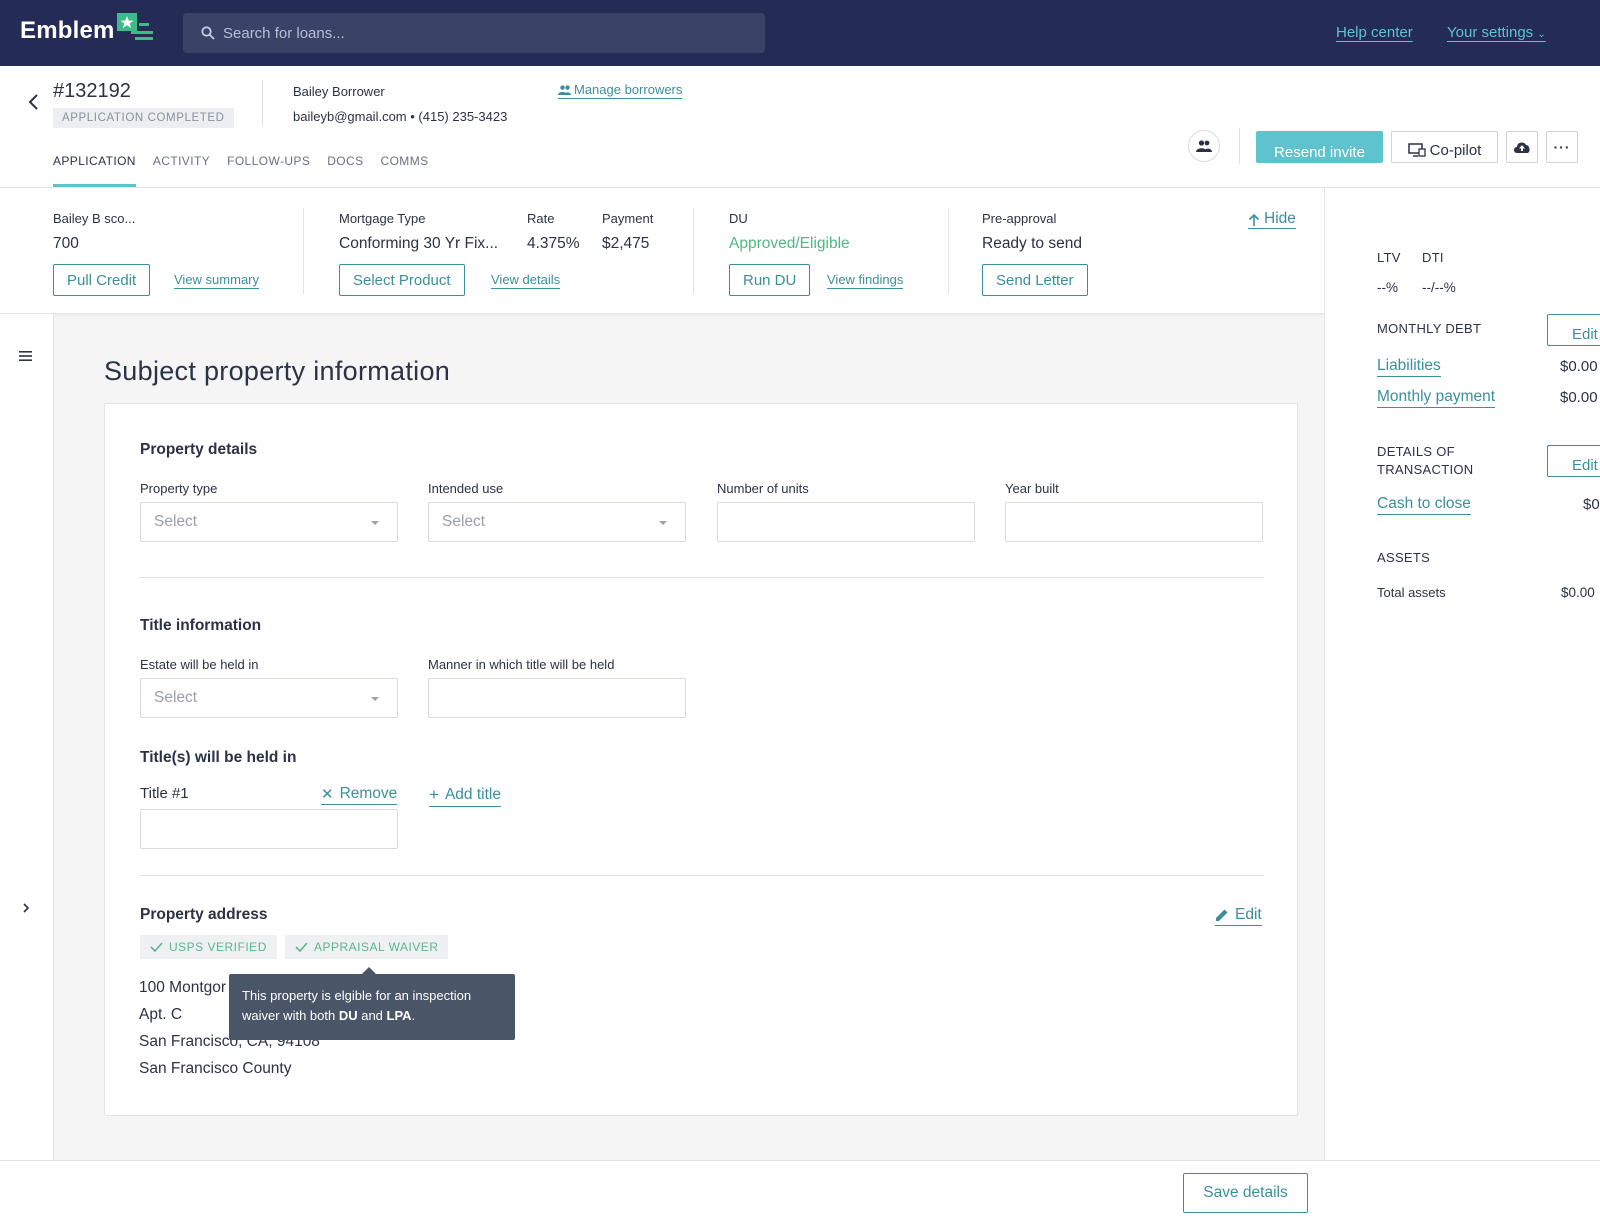  Describe the element at coordinates (628, 218) in the screenshot. I see `payment-label: Payment` at that location.